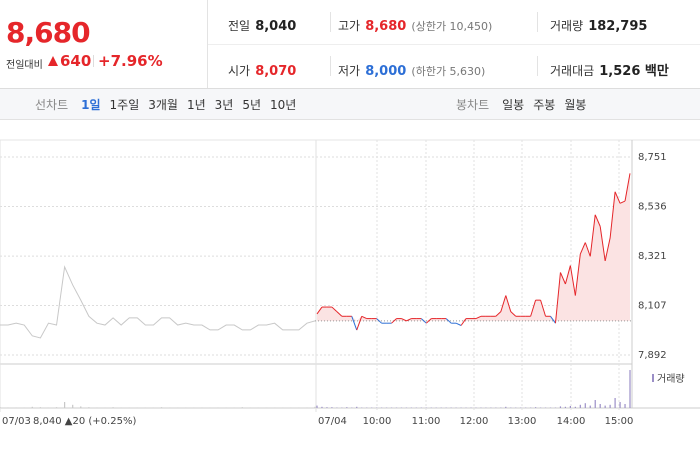 The height and width of the screenshot is (450, 700). Describe the element at coordinates (252, 105) in the screenshot. I see `tab: 5년` at that location.